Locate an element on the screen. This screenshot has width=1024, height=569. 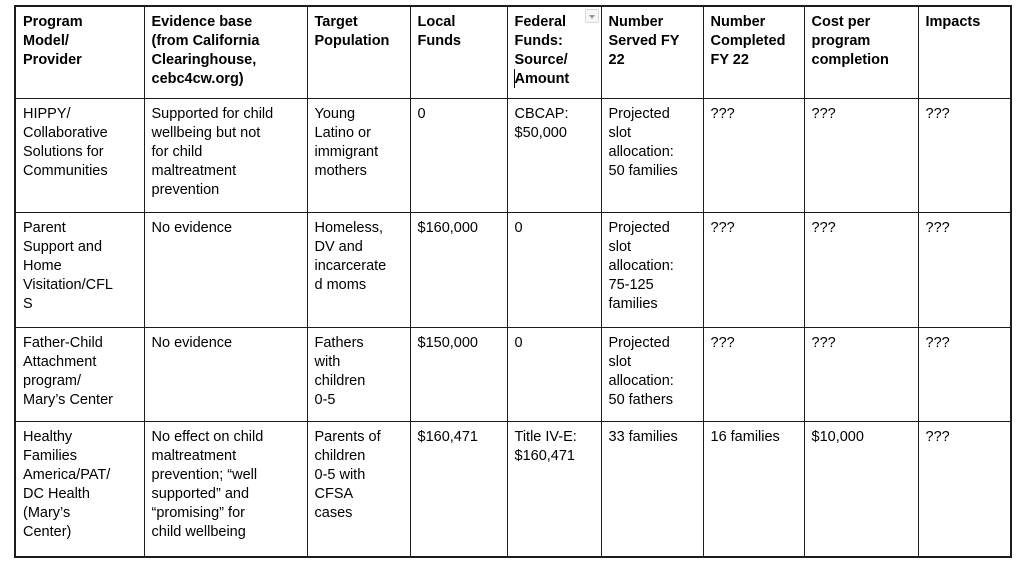
table-cell: $160,471 is located at coordinates (458, 489).